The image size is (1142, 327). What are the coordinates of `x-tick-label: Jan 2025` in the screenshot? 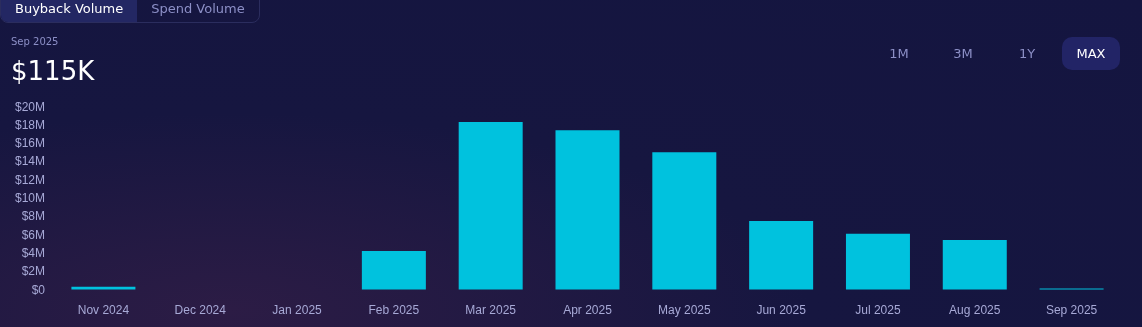 It's located at (297, 309).